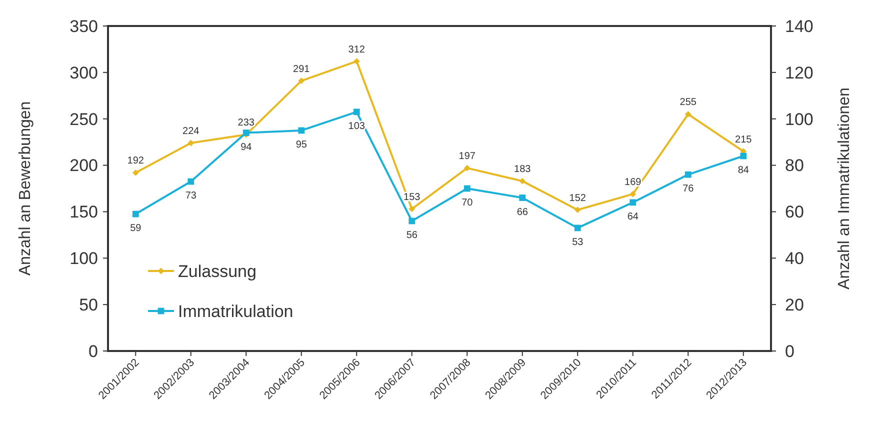 Image resolution: width=883 pixels, height=441 pixels. I want to click on data-label: 94, so click(246, 147).